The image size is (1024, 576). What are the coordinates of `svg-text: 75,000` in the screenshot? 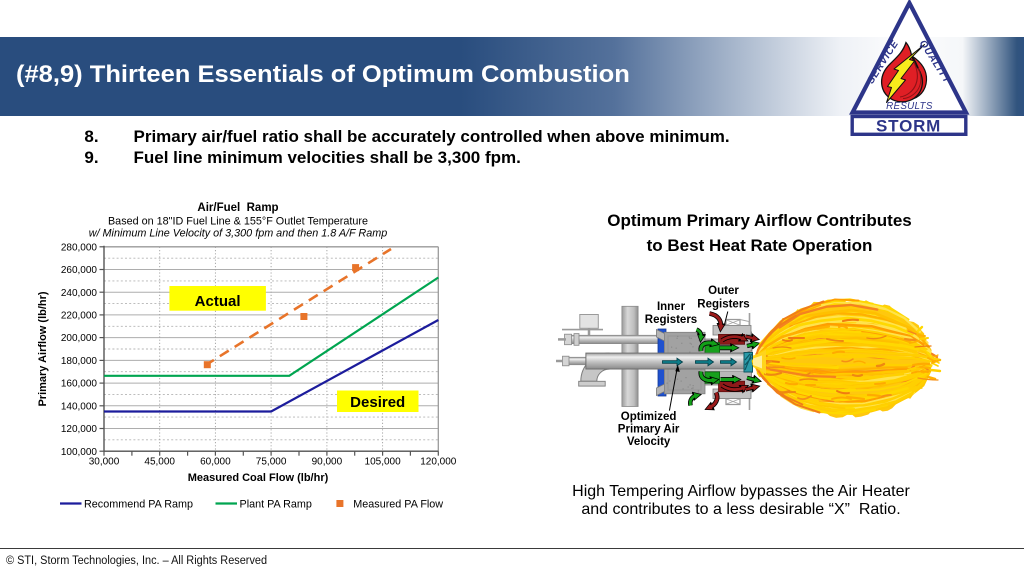 It's located at (271, 462).